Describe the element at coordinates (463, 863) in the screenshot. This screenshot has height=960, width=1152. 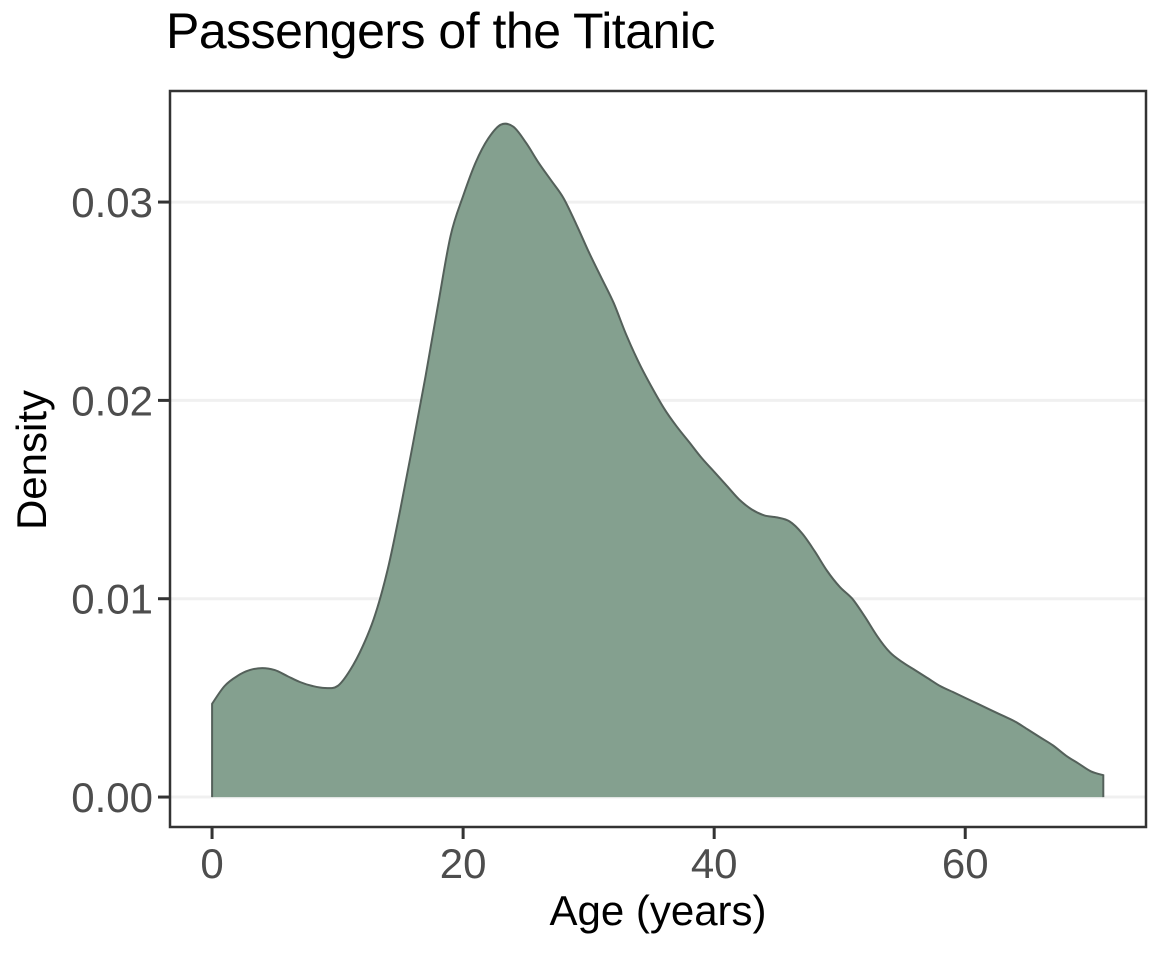
I see `x-tick-label: 20` at that location.